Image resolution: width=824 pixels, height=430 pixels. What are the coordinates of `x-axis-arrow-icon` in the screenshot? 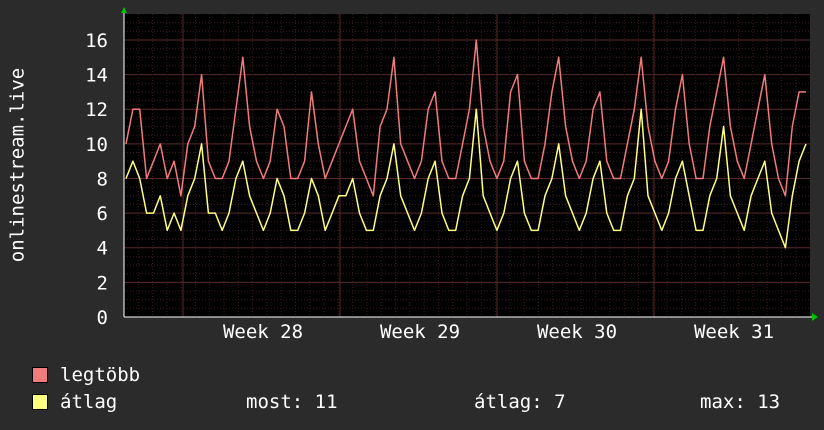 It's located at (815, 317).